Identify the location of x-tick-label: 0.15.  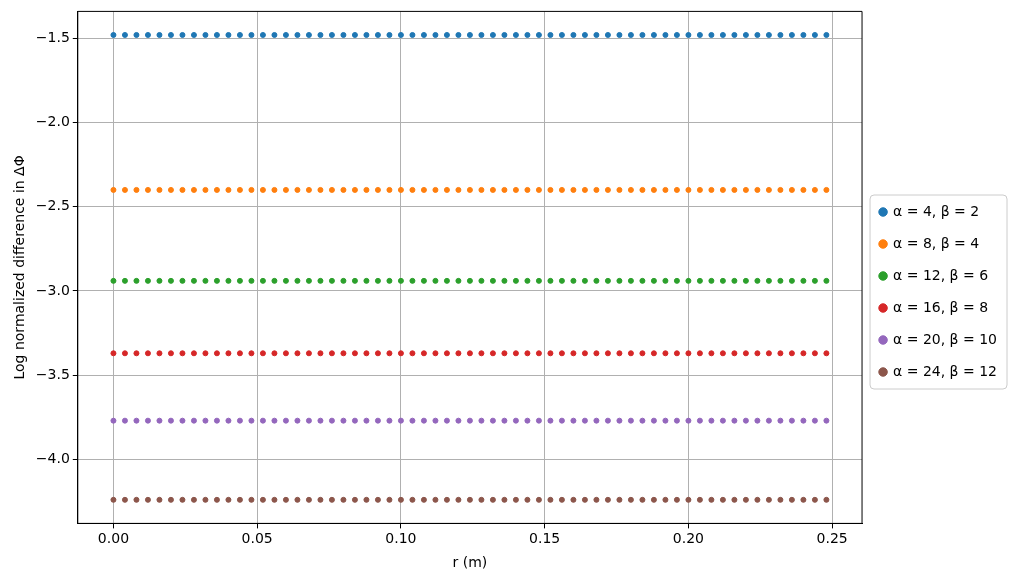
(545, 538).